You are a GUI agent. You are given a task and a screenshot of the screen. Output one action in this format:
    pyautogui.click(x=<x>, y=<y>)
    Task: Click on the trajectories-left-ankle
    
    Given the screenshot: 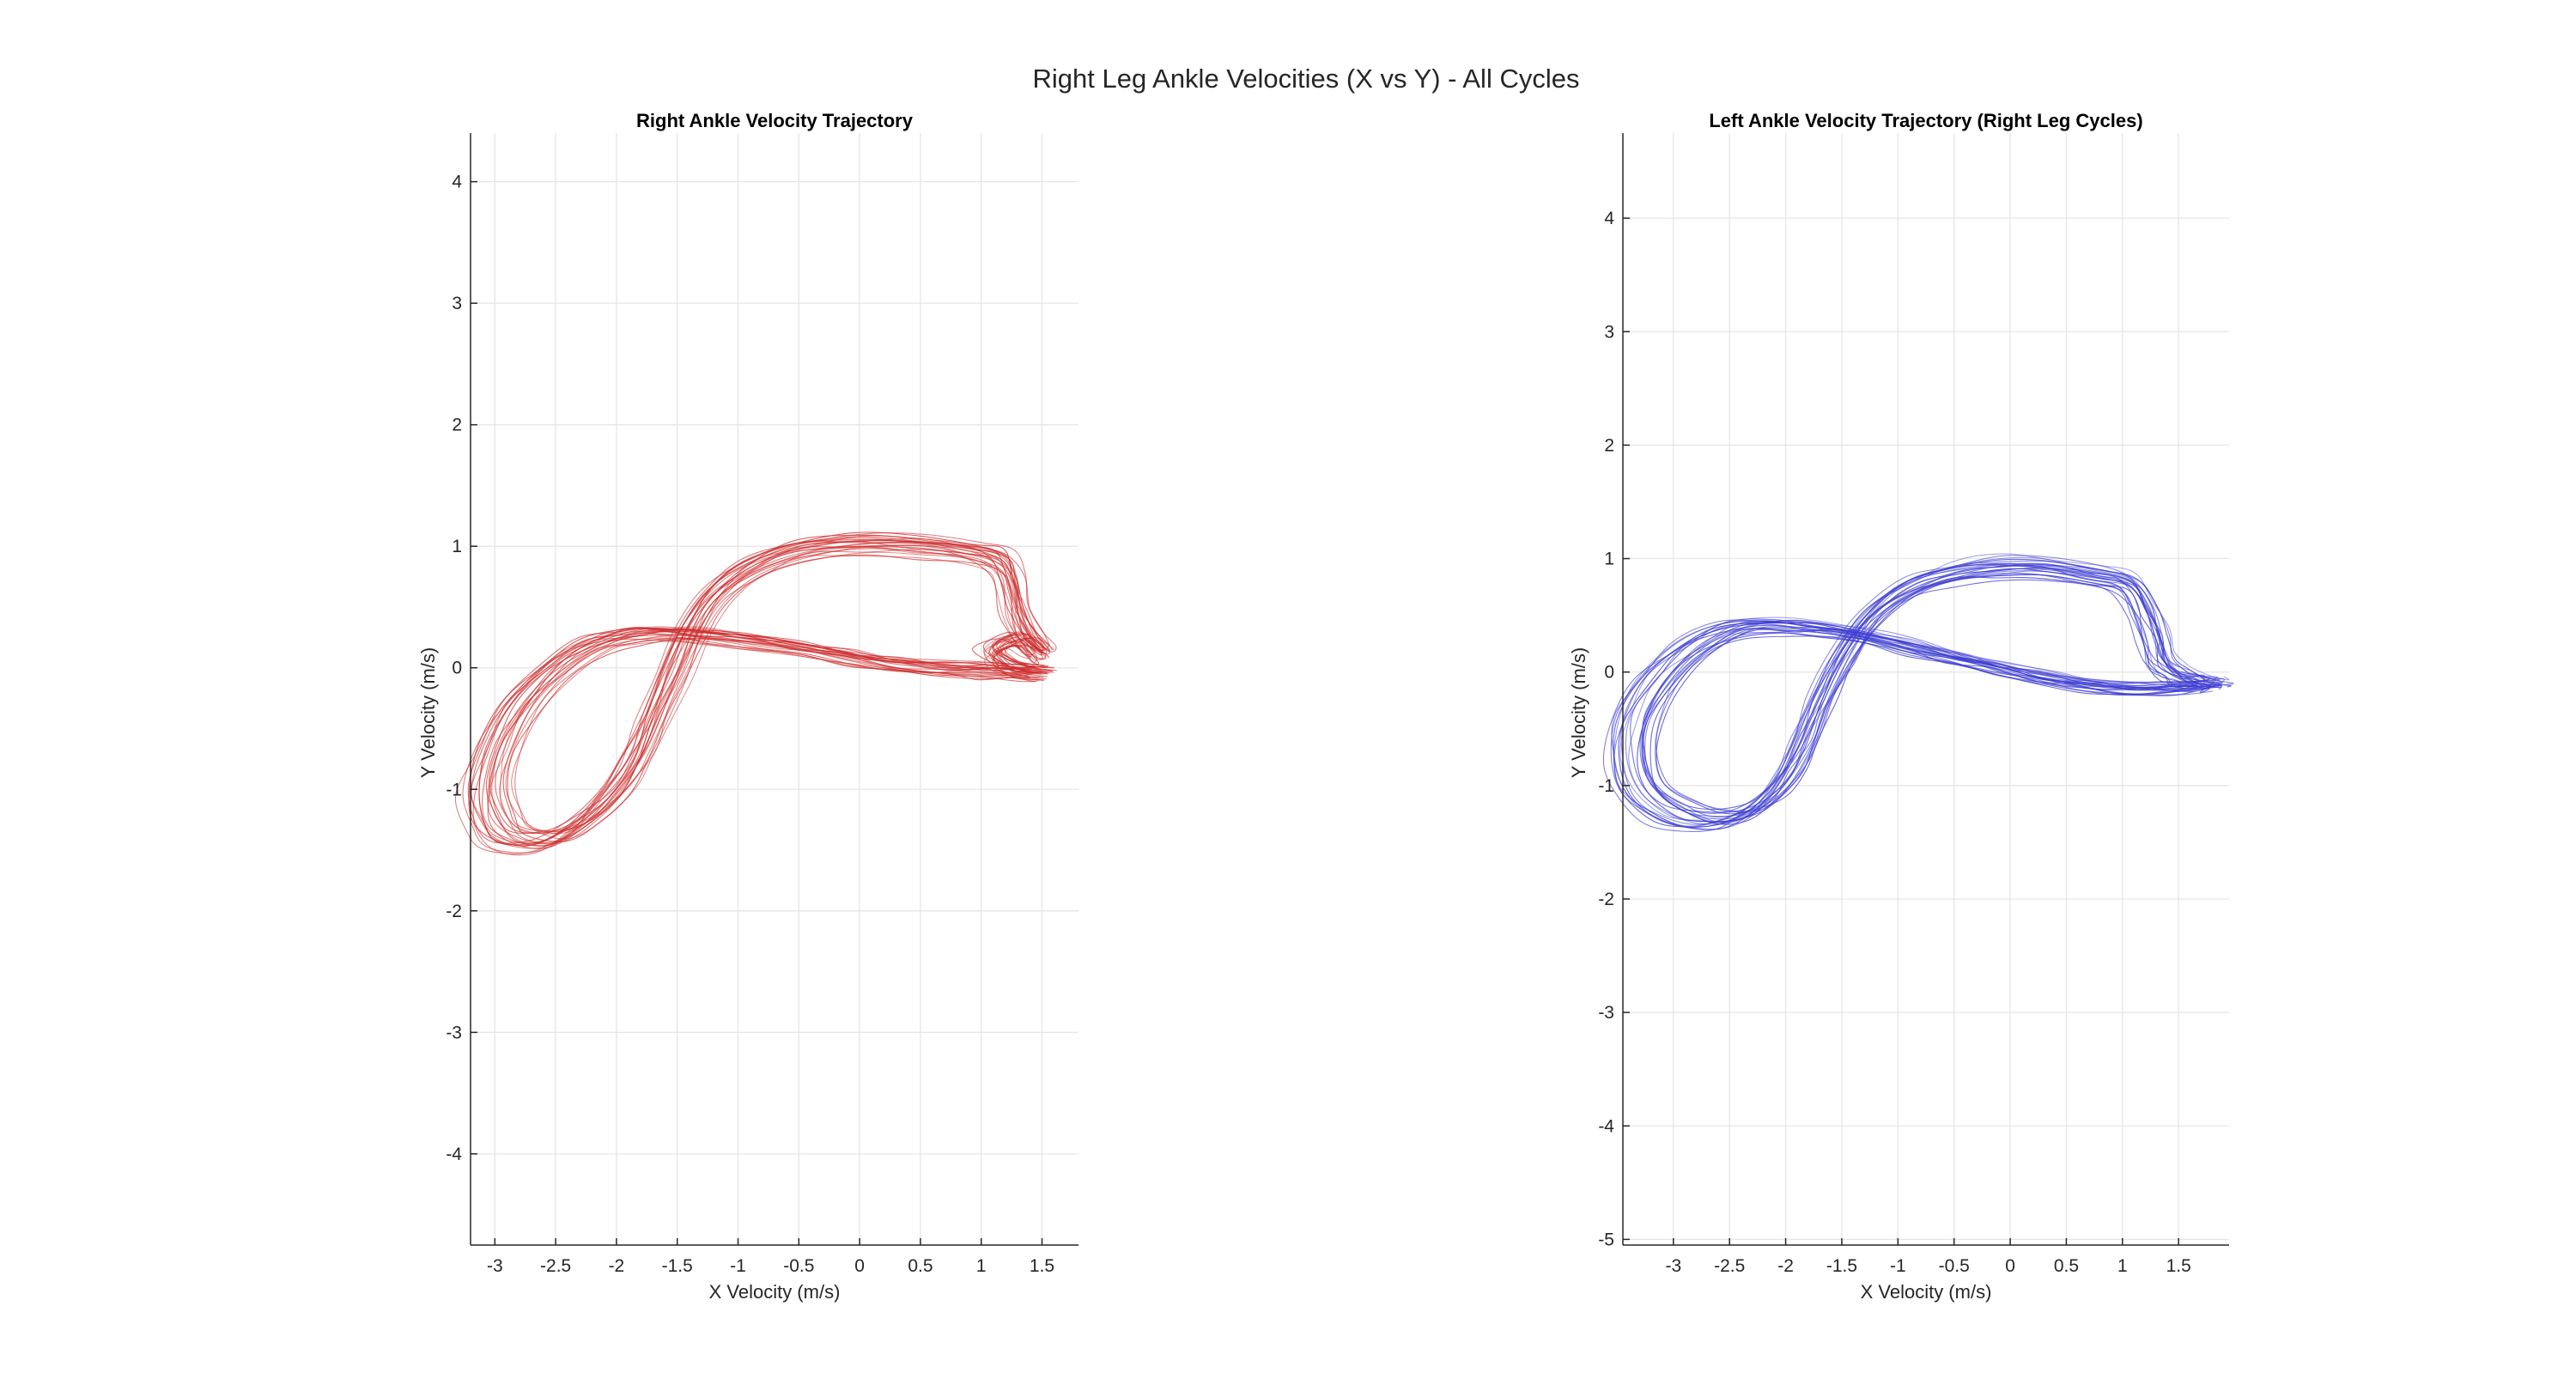 What is the action you would take?
    pyautogui.click(x=1918, y=693)
    